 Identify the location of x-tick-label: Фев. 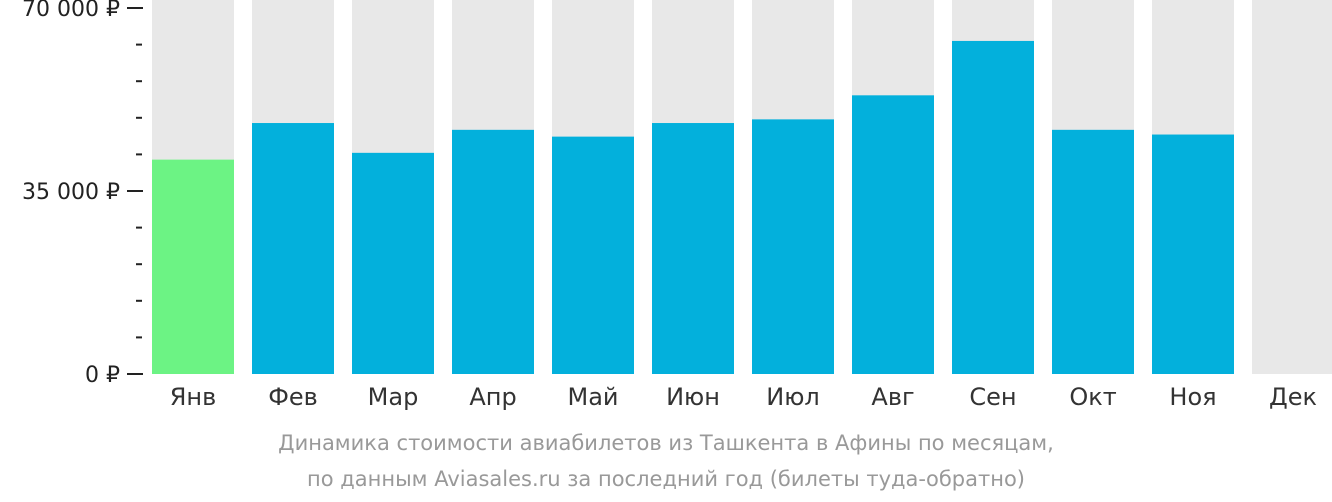
(293, 397).